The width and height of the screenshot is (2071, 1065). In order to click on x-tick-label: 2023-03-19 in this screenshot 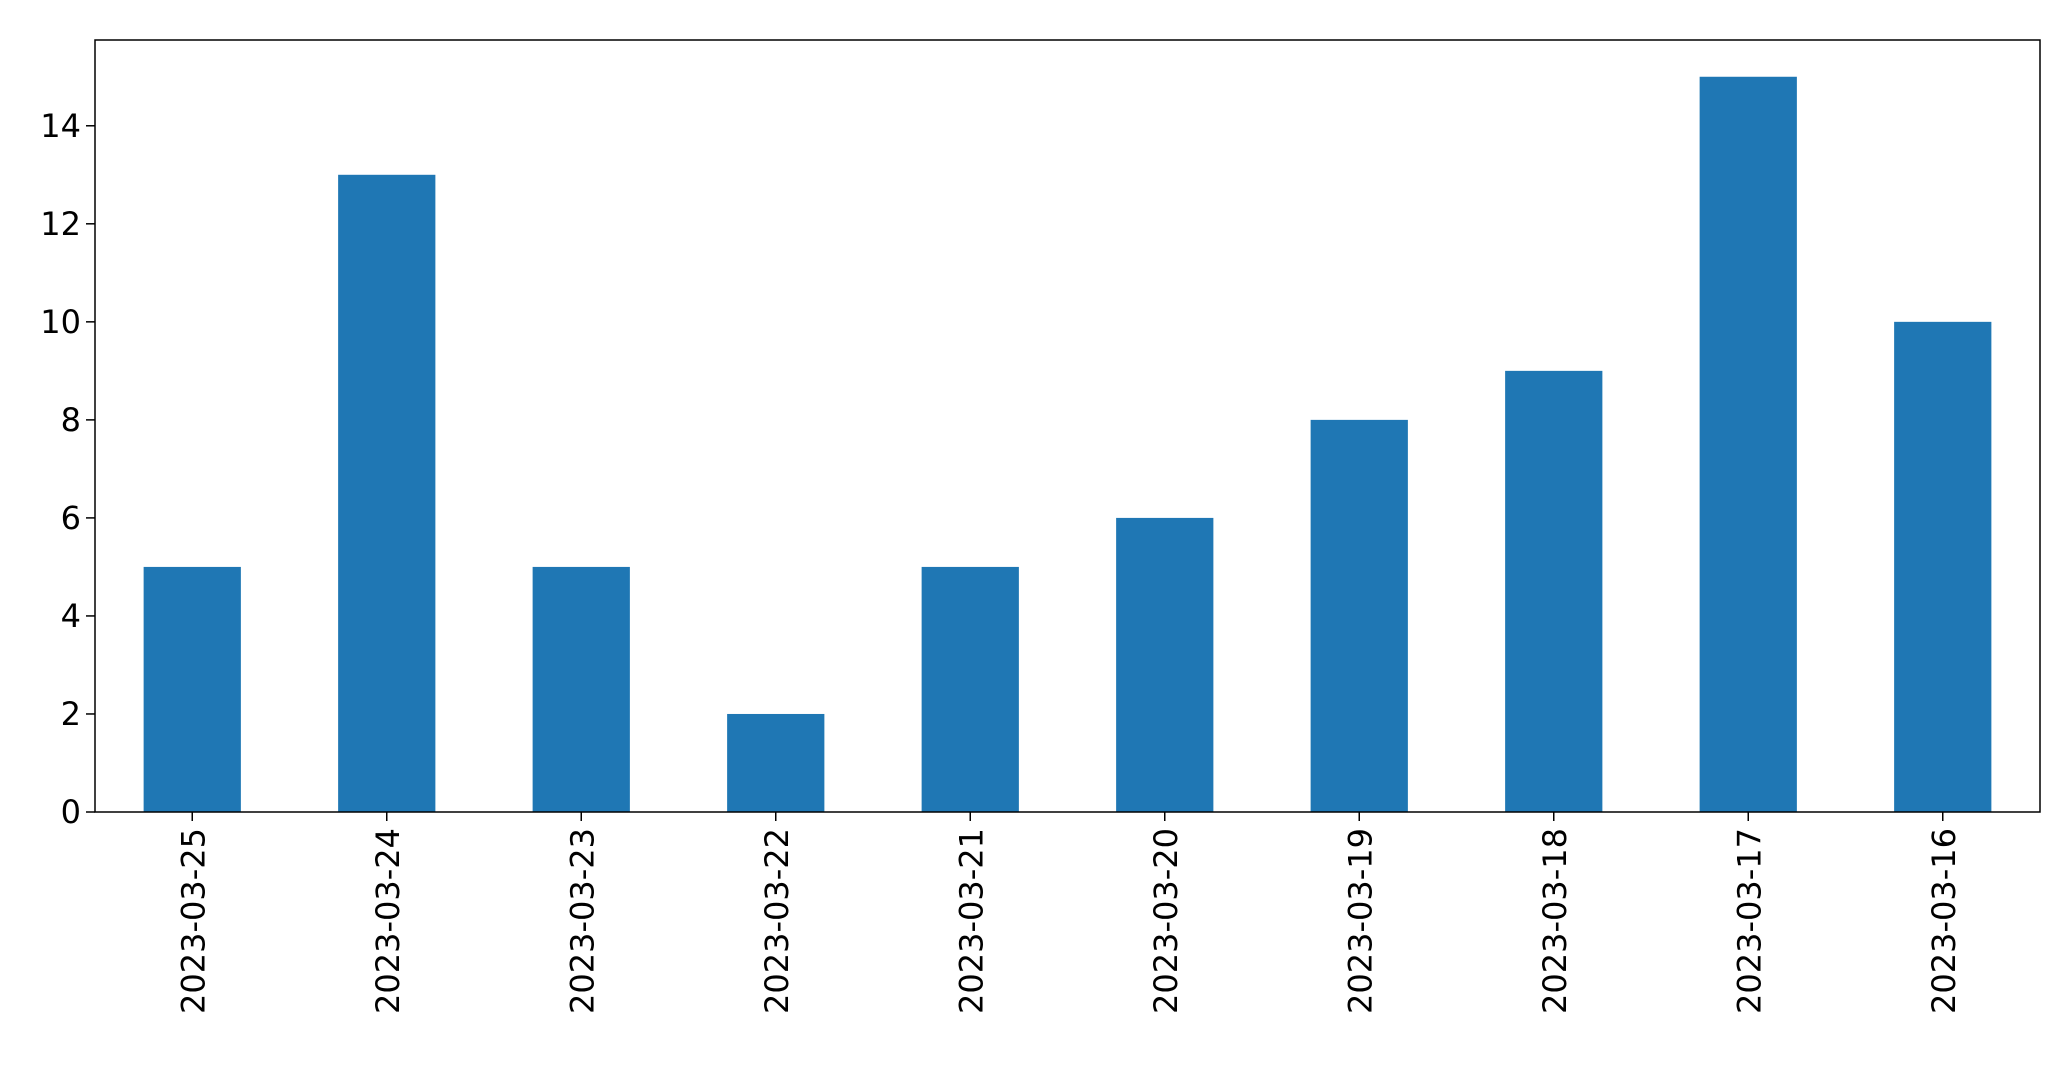, I will do `click(1360, 921)`.